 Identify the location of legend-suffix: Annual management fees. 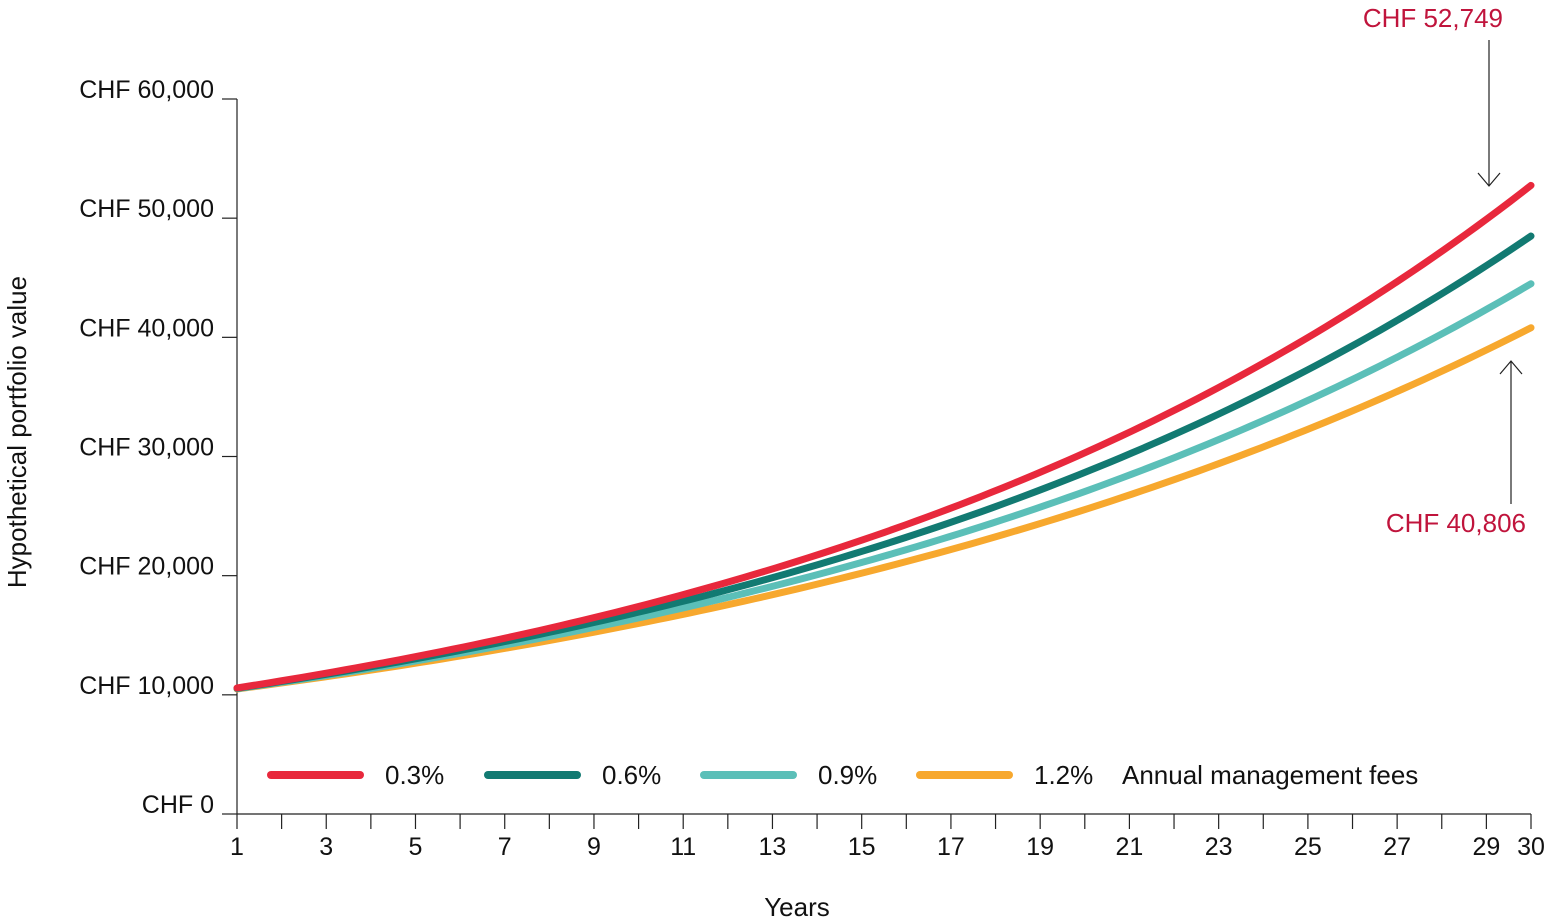
(1270, 775).